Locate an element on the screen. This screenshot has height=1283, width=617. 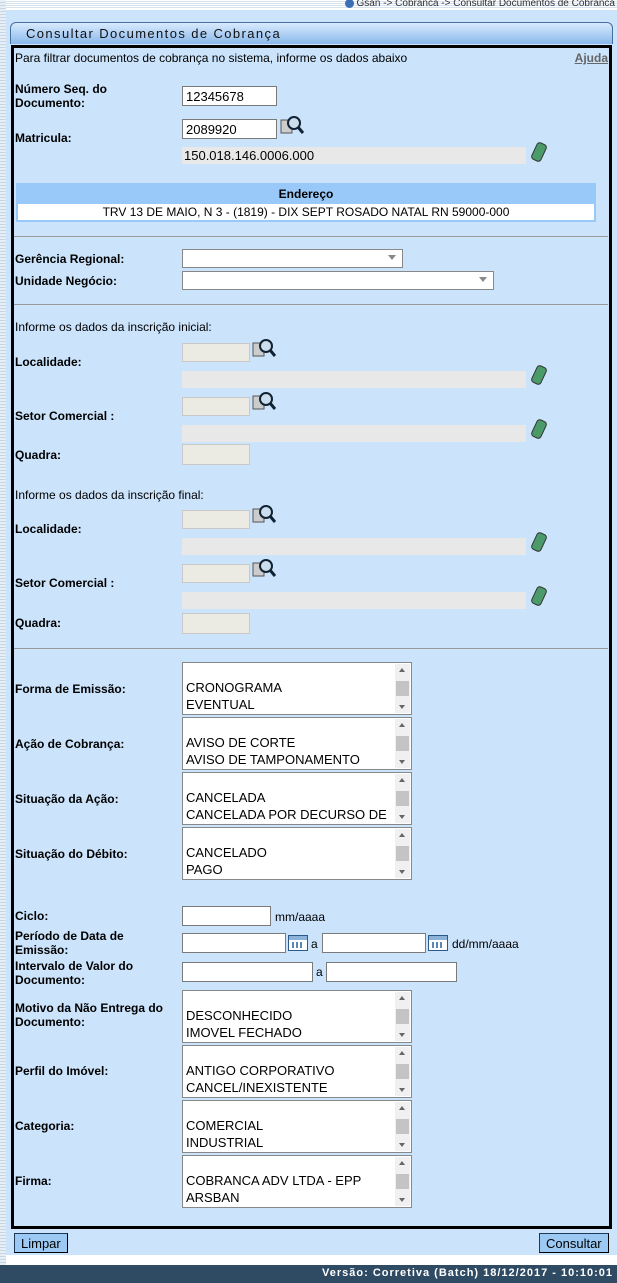
motivo-list: DESCONHECIDO IMOVEL FECHADO is located at coordinates (297, 1016).